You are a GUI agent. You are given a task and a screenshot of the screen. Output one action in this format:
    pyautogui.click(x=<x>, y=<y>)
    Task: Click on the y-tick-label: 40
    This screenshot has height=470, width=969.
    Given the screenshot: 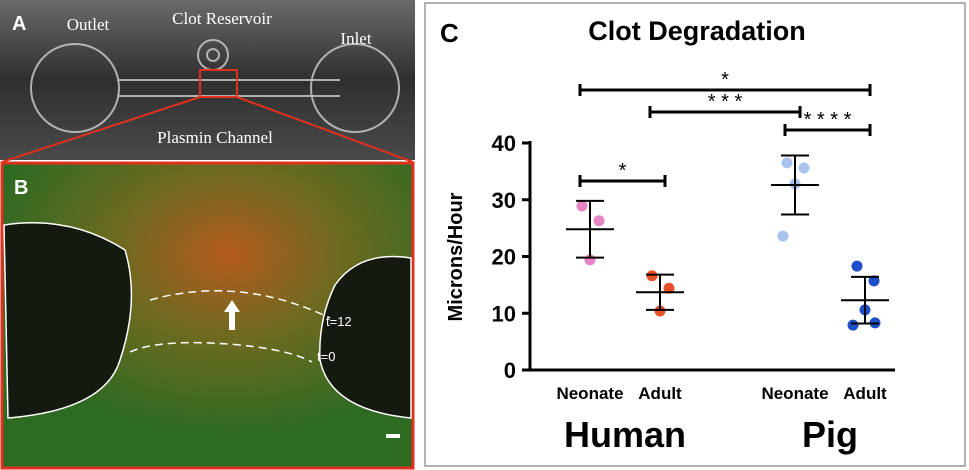 What is the action you would take?
    pyautogui.click(x=504, y=143)
    